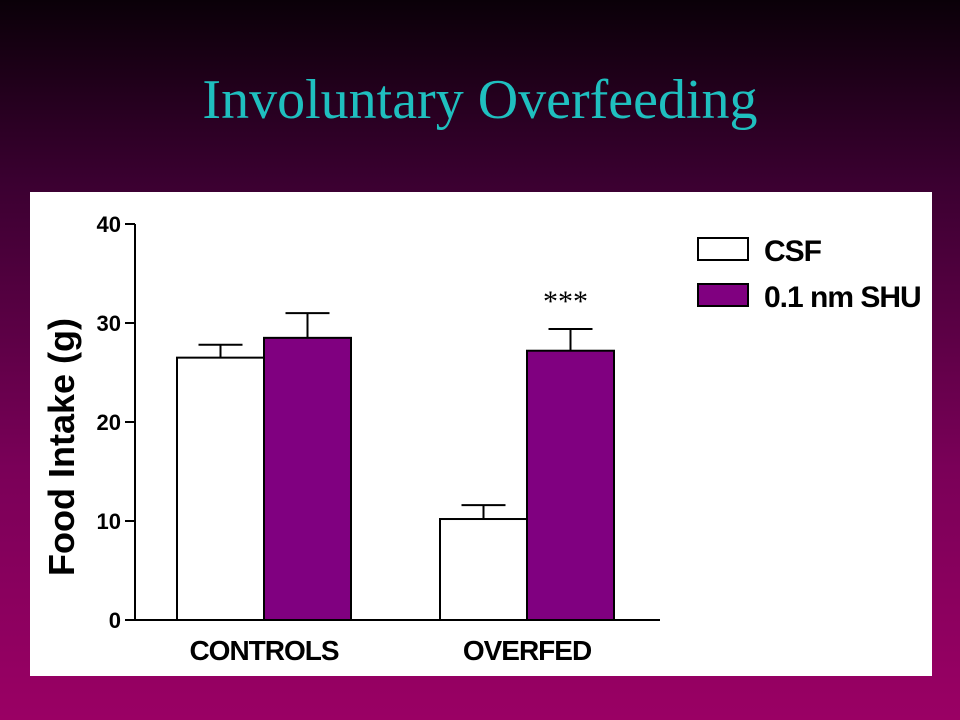 The width and height of the screenshot is (960, 720). I want to click on legend-label: CSF, so click(793, 251).